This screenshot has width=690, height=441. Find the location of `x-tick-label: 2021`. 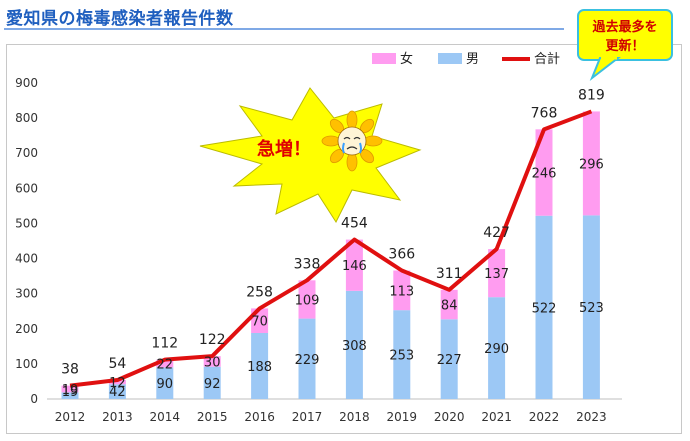

x-tick-label: 2021 is located at coordinates (496, 417).